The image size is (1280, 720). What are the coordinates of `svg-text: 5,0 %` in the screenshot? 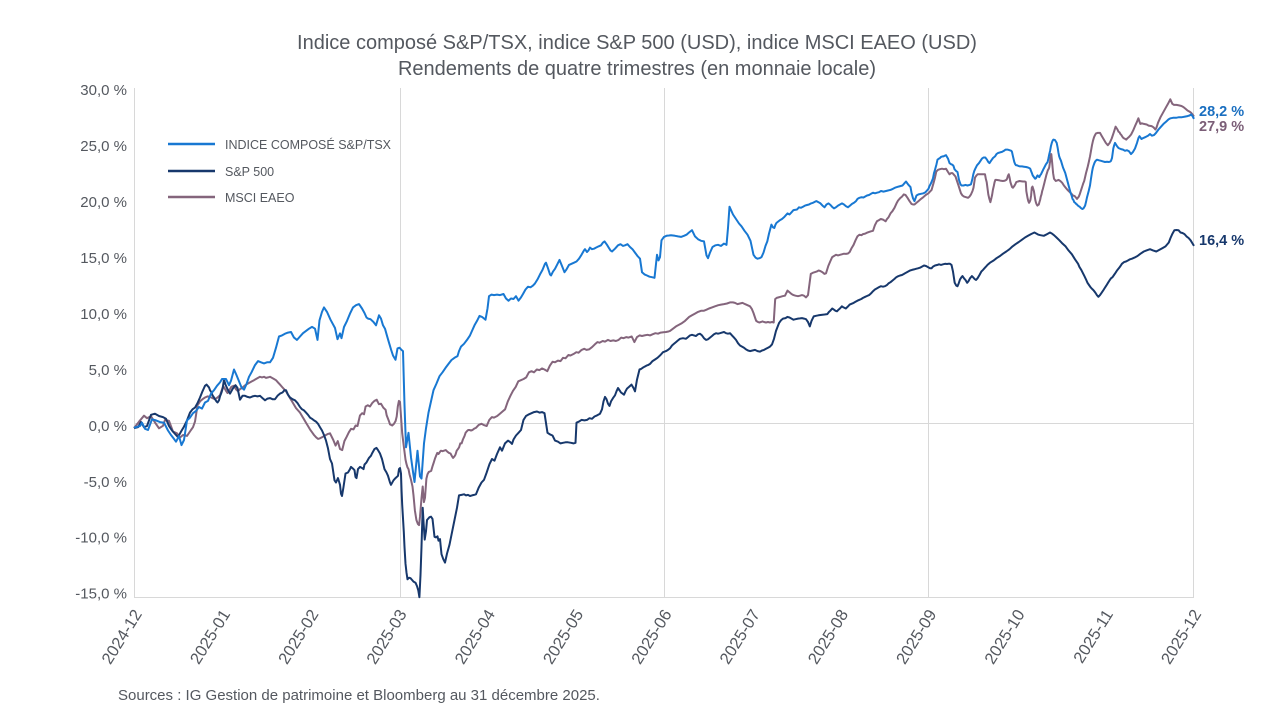 It's located at (108, 370).